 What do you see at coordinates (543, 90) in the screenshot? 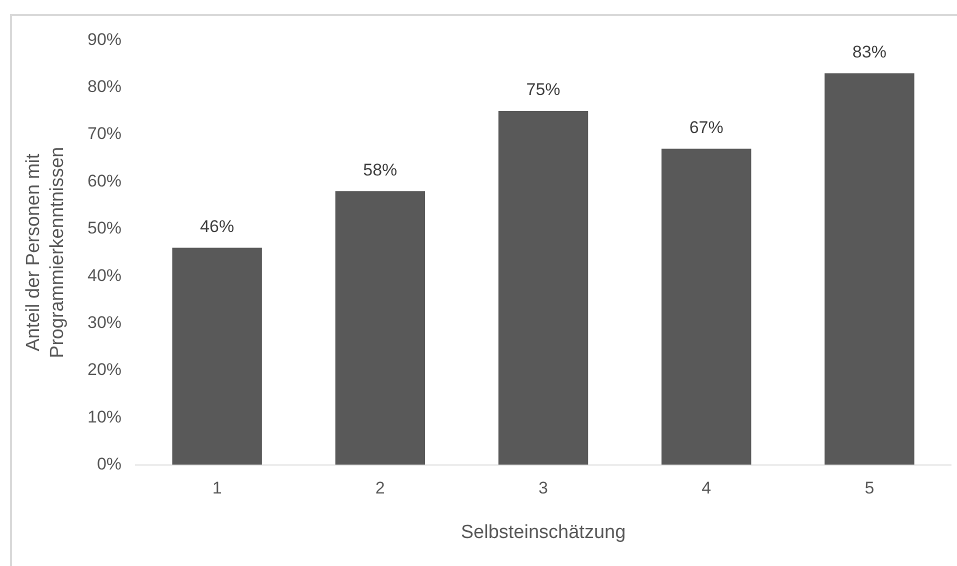
I see `data-label: 75%` at bounding box center [543, 90].